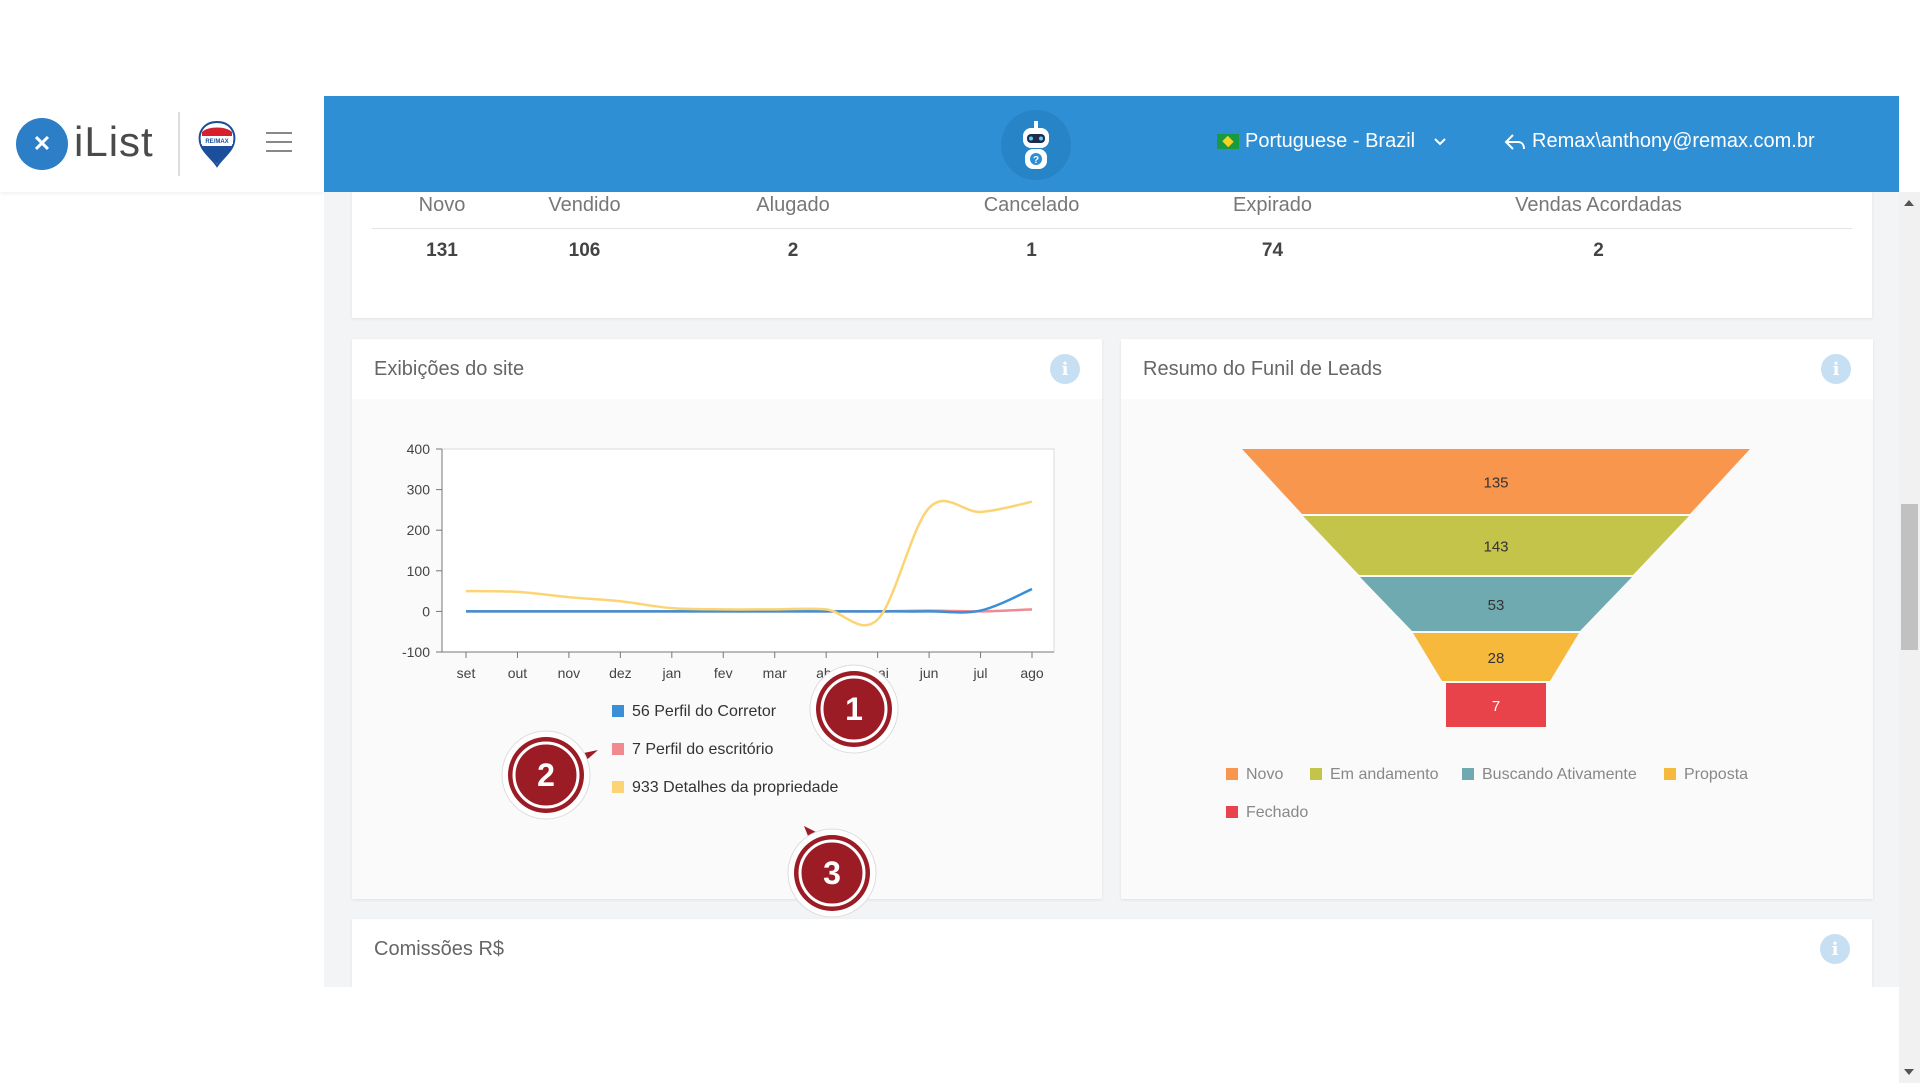  What do you see at coordinates (1272, 205) in the screenshot?
I see `stat-header-expirado: Expirado` at bounding box center [1272, 205].